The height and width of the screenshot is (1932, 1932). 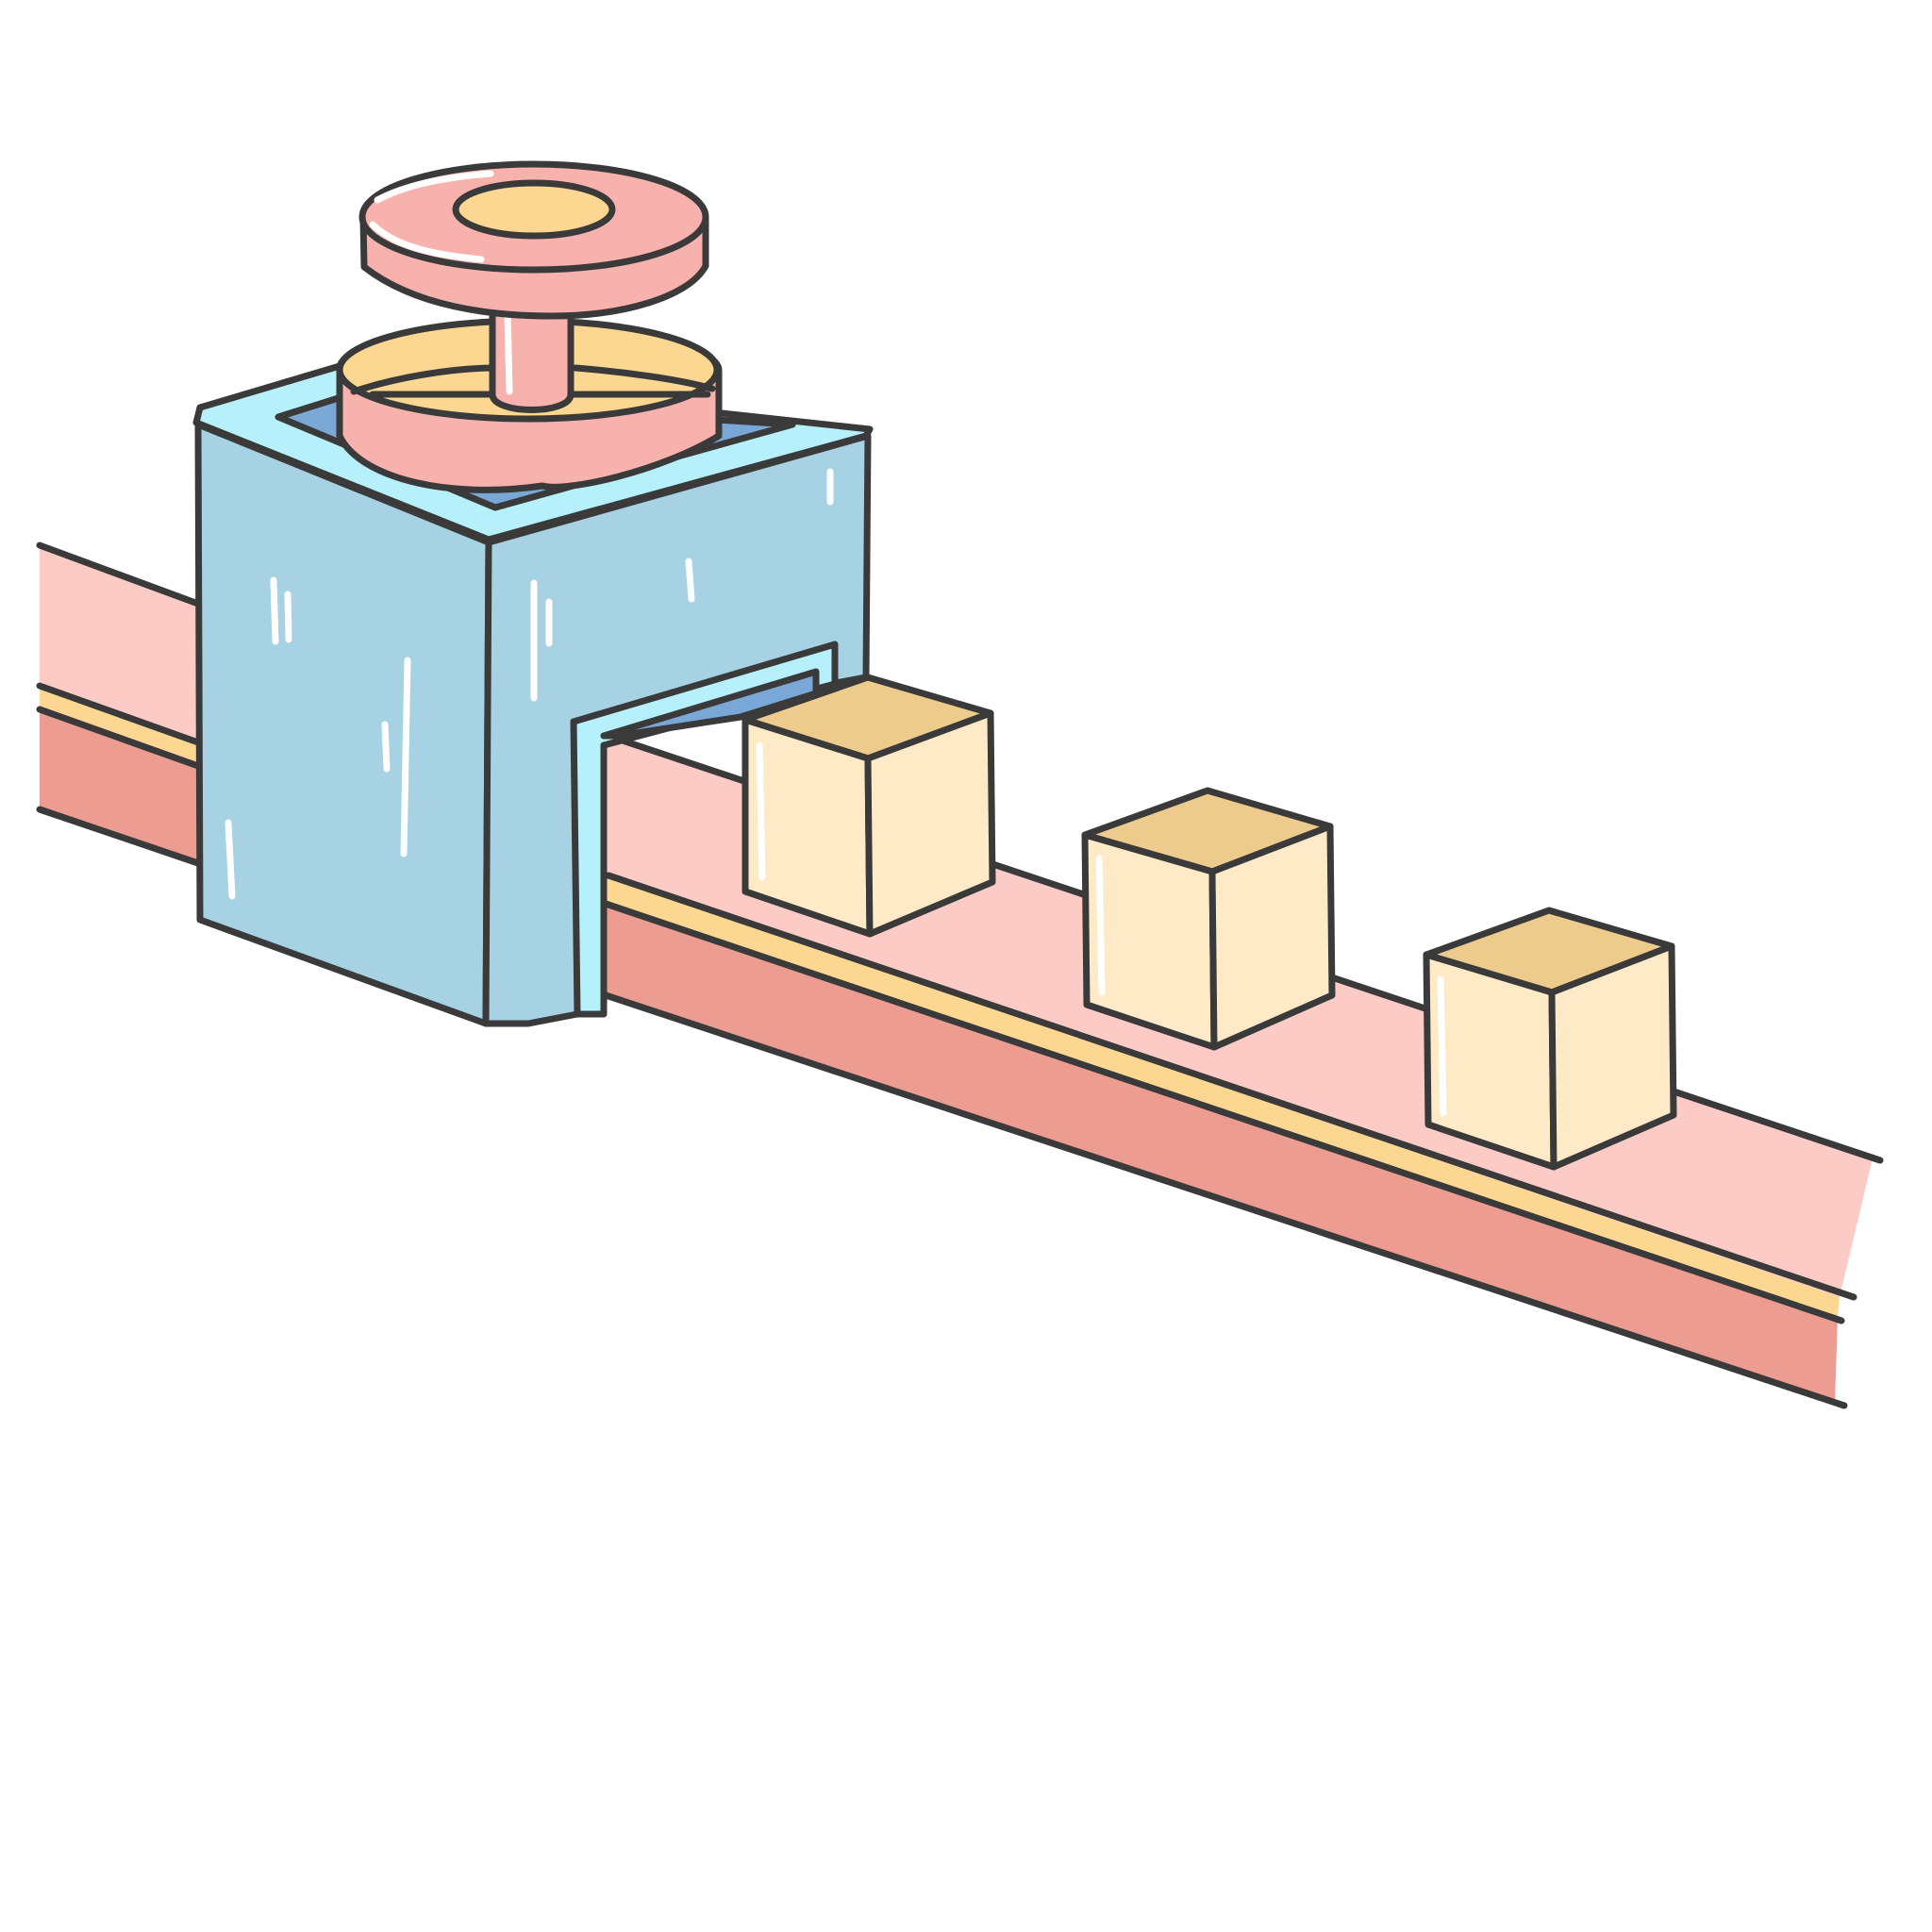 What do you see at coordinates (1222, 1096) in the screenshot?
I see `belt-right-stripe` at bounding box center [1222, 1096].